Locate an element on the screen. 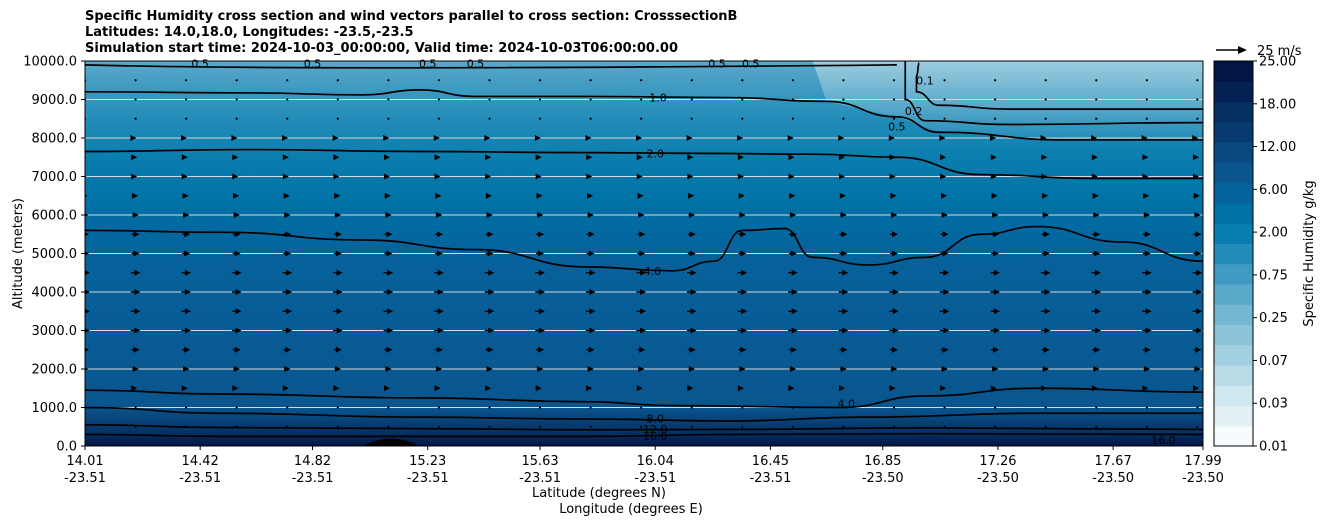 The height and width of the screenshot is (526, 1326). contour-label: 2.0 is located at coordinates (655, 153).